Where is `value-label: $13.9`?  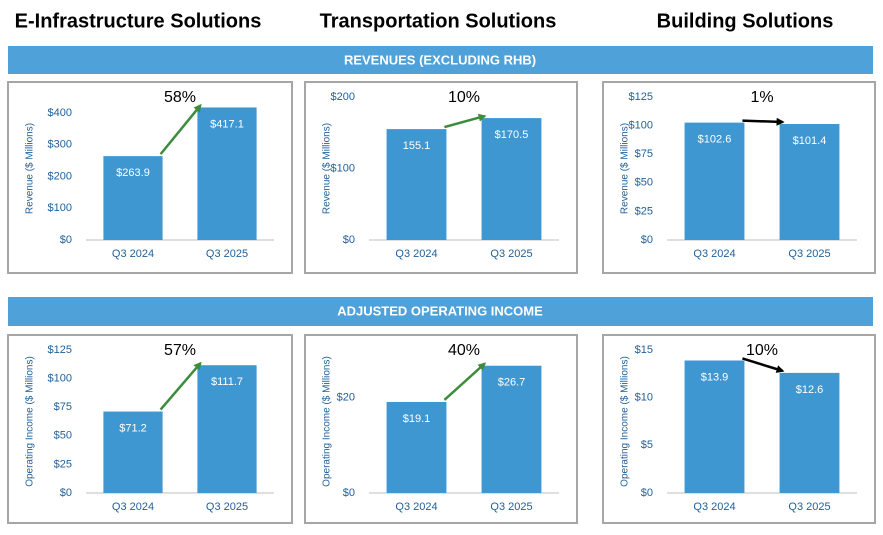
value-label: $13.9 is located at coordinates (715, 377).